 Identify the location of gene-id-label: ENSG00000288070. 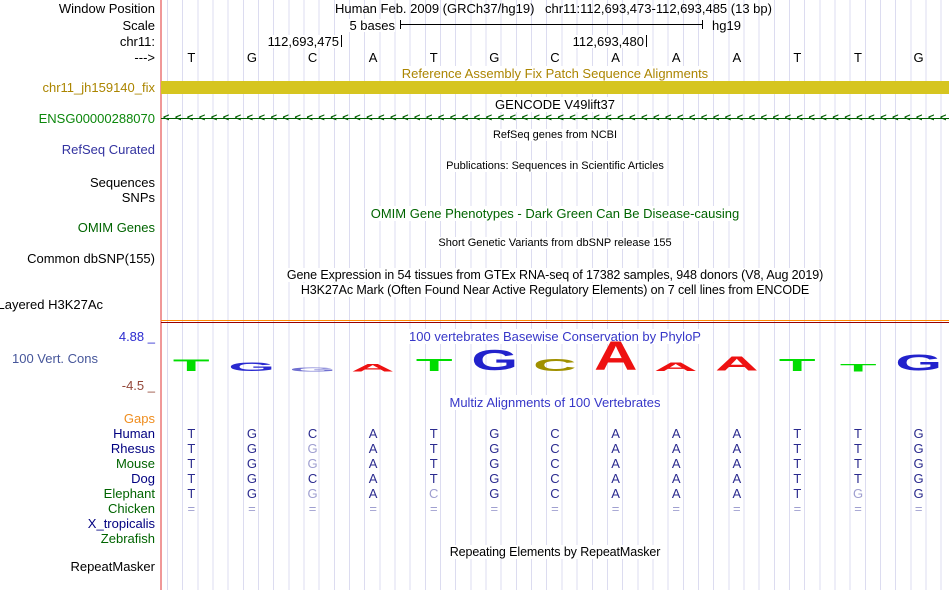
(96, 118).